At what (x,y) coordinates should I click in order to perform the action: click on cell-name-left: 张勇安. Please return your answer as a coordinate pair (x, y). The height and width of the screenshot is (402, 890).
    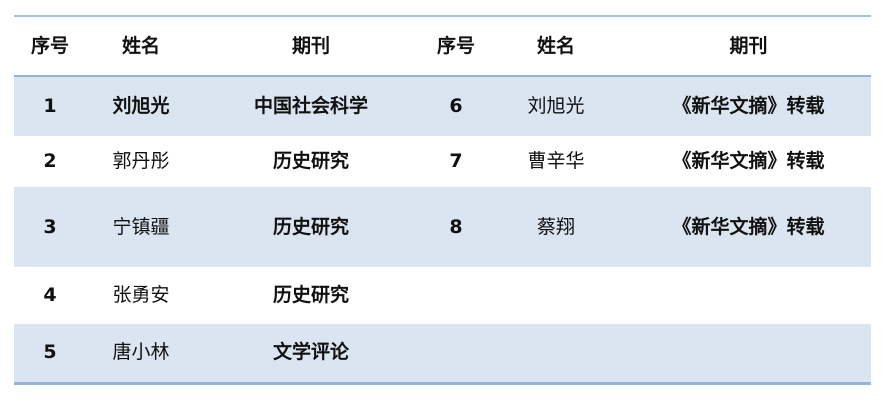
    Looking at the image, I should click on (141, 295).